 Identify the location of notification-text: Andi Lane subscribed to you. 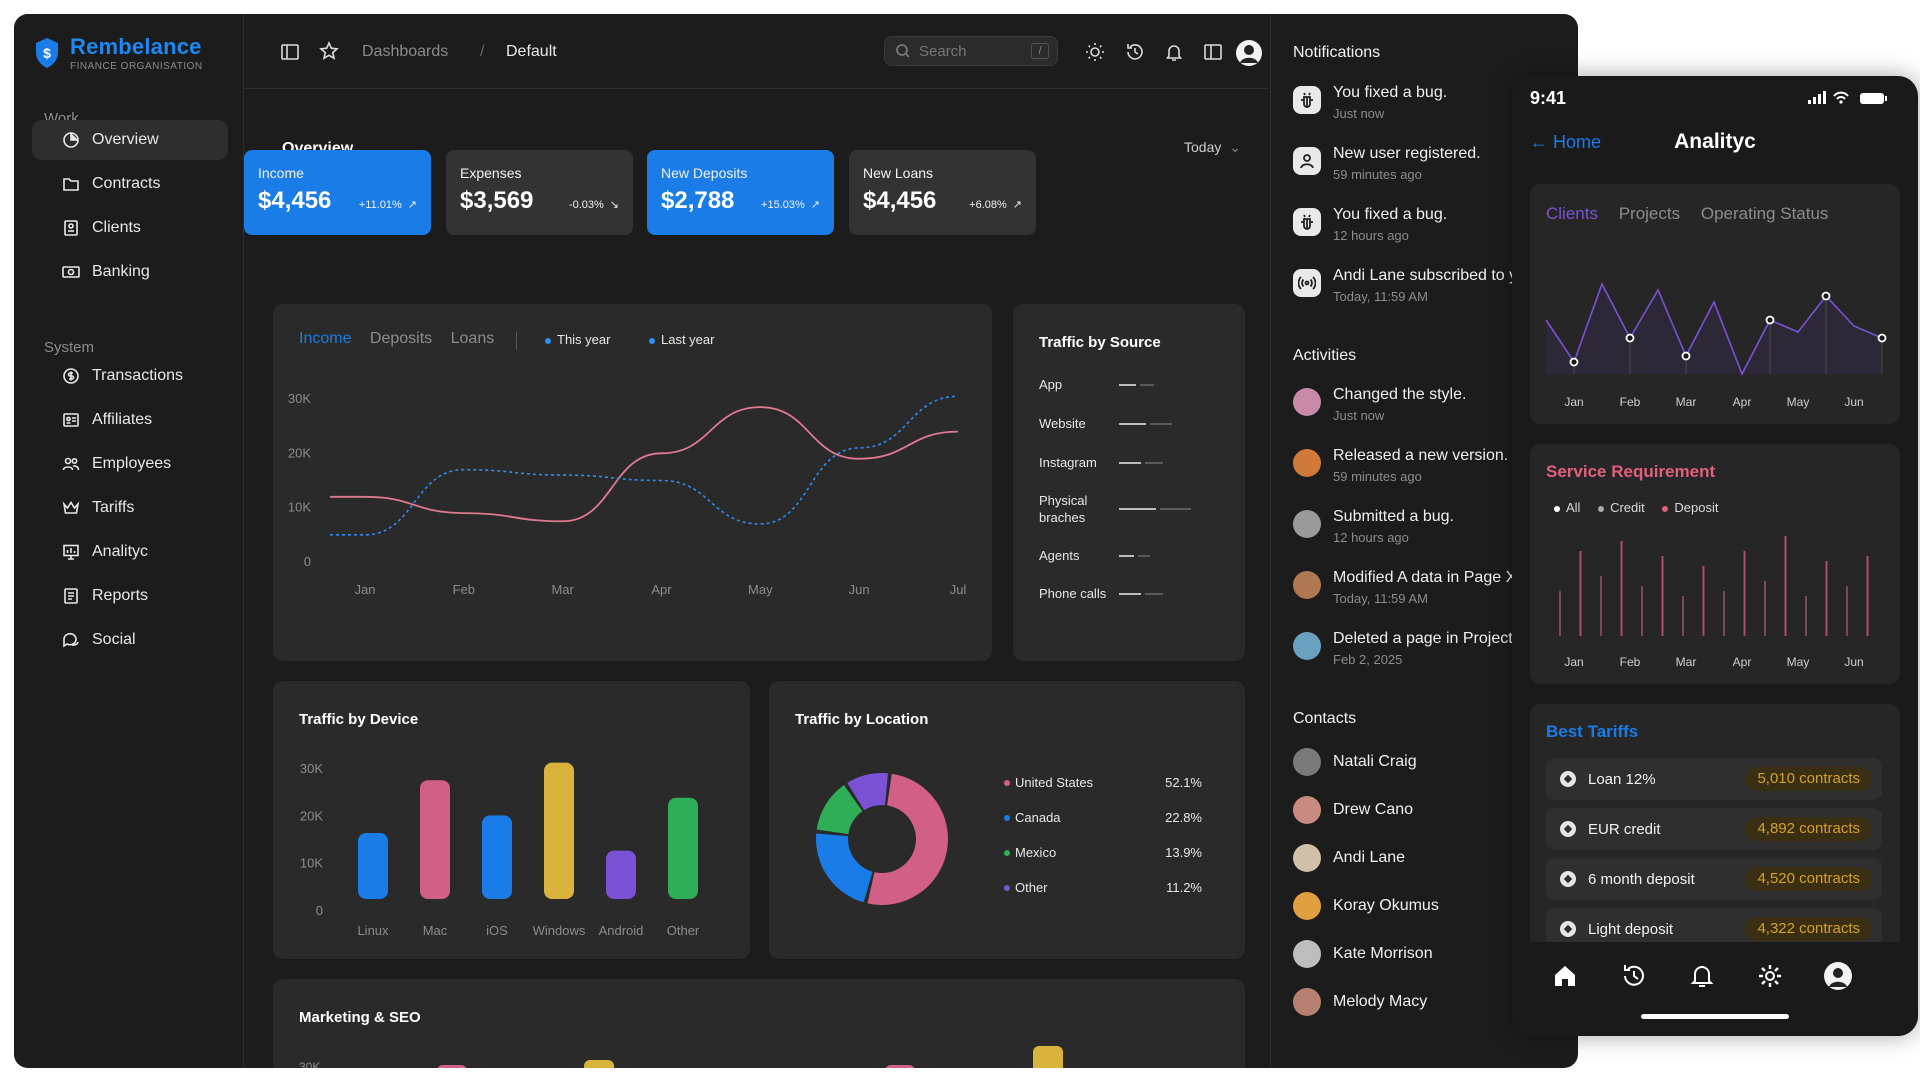
(1434, 275).